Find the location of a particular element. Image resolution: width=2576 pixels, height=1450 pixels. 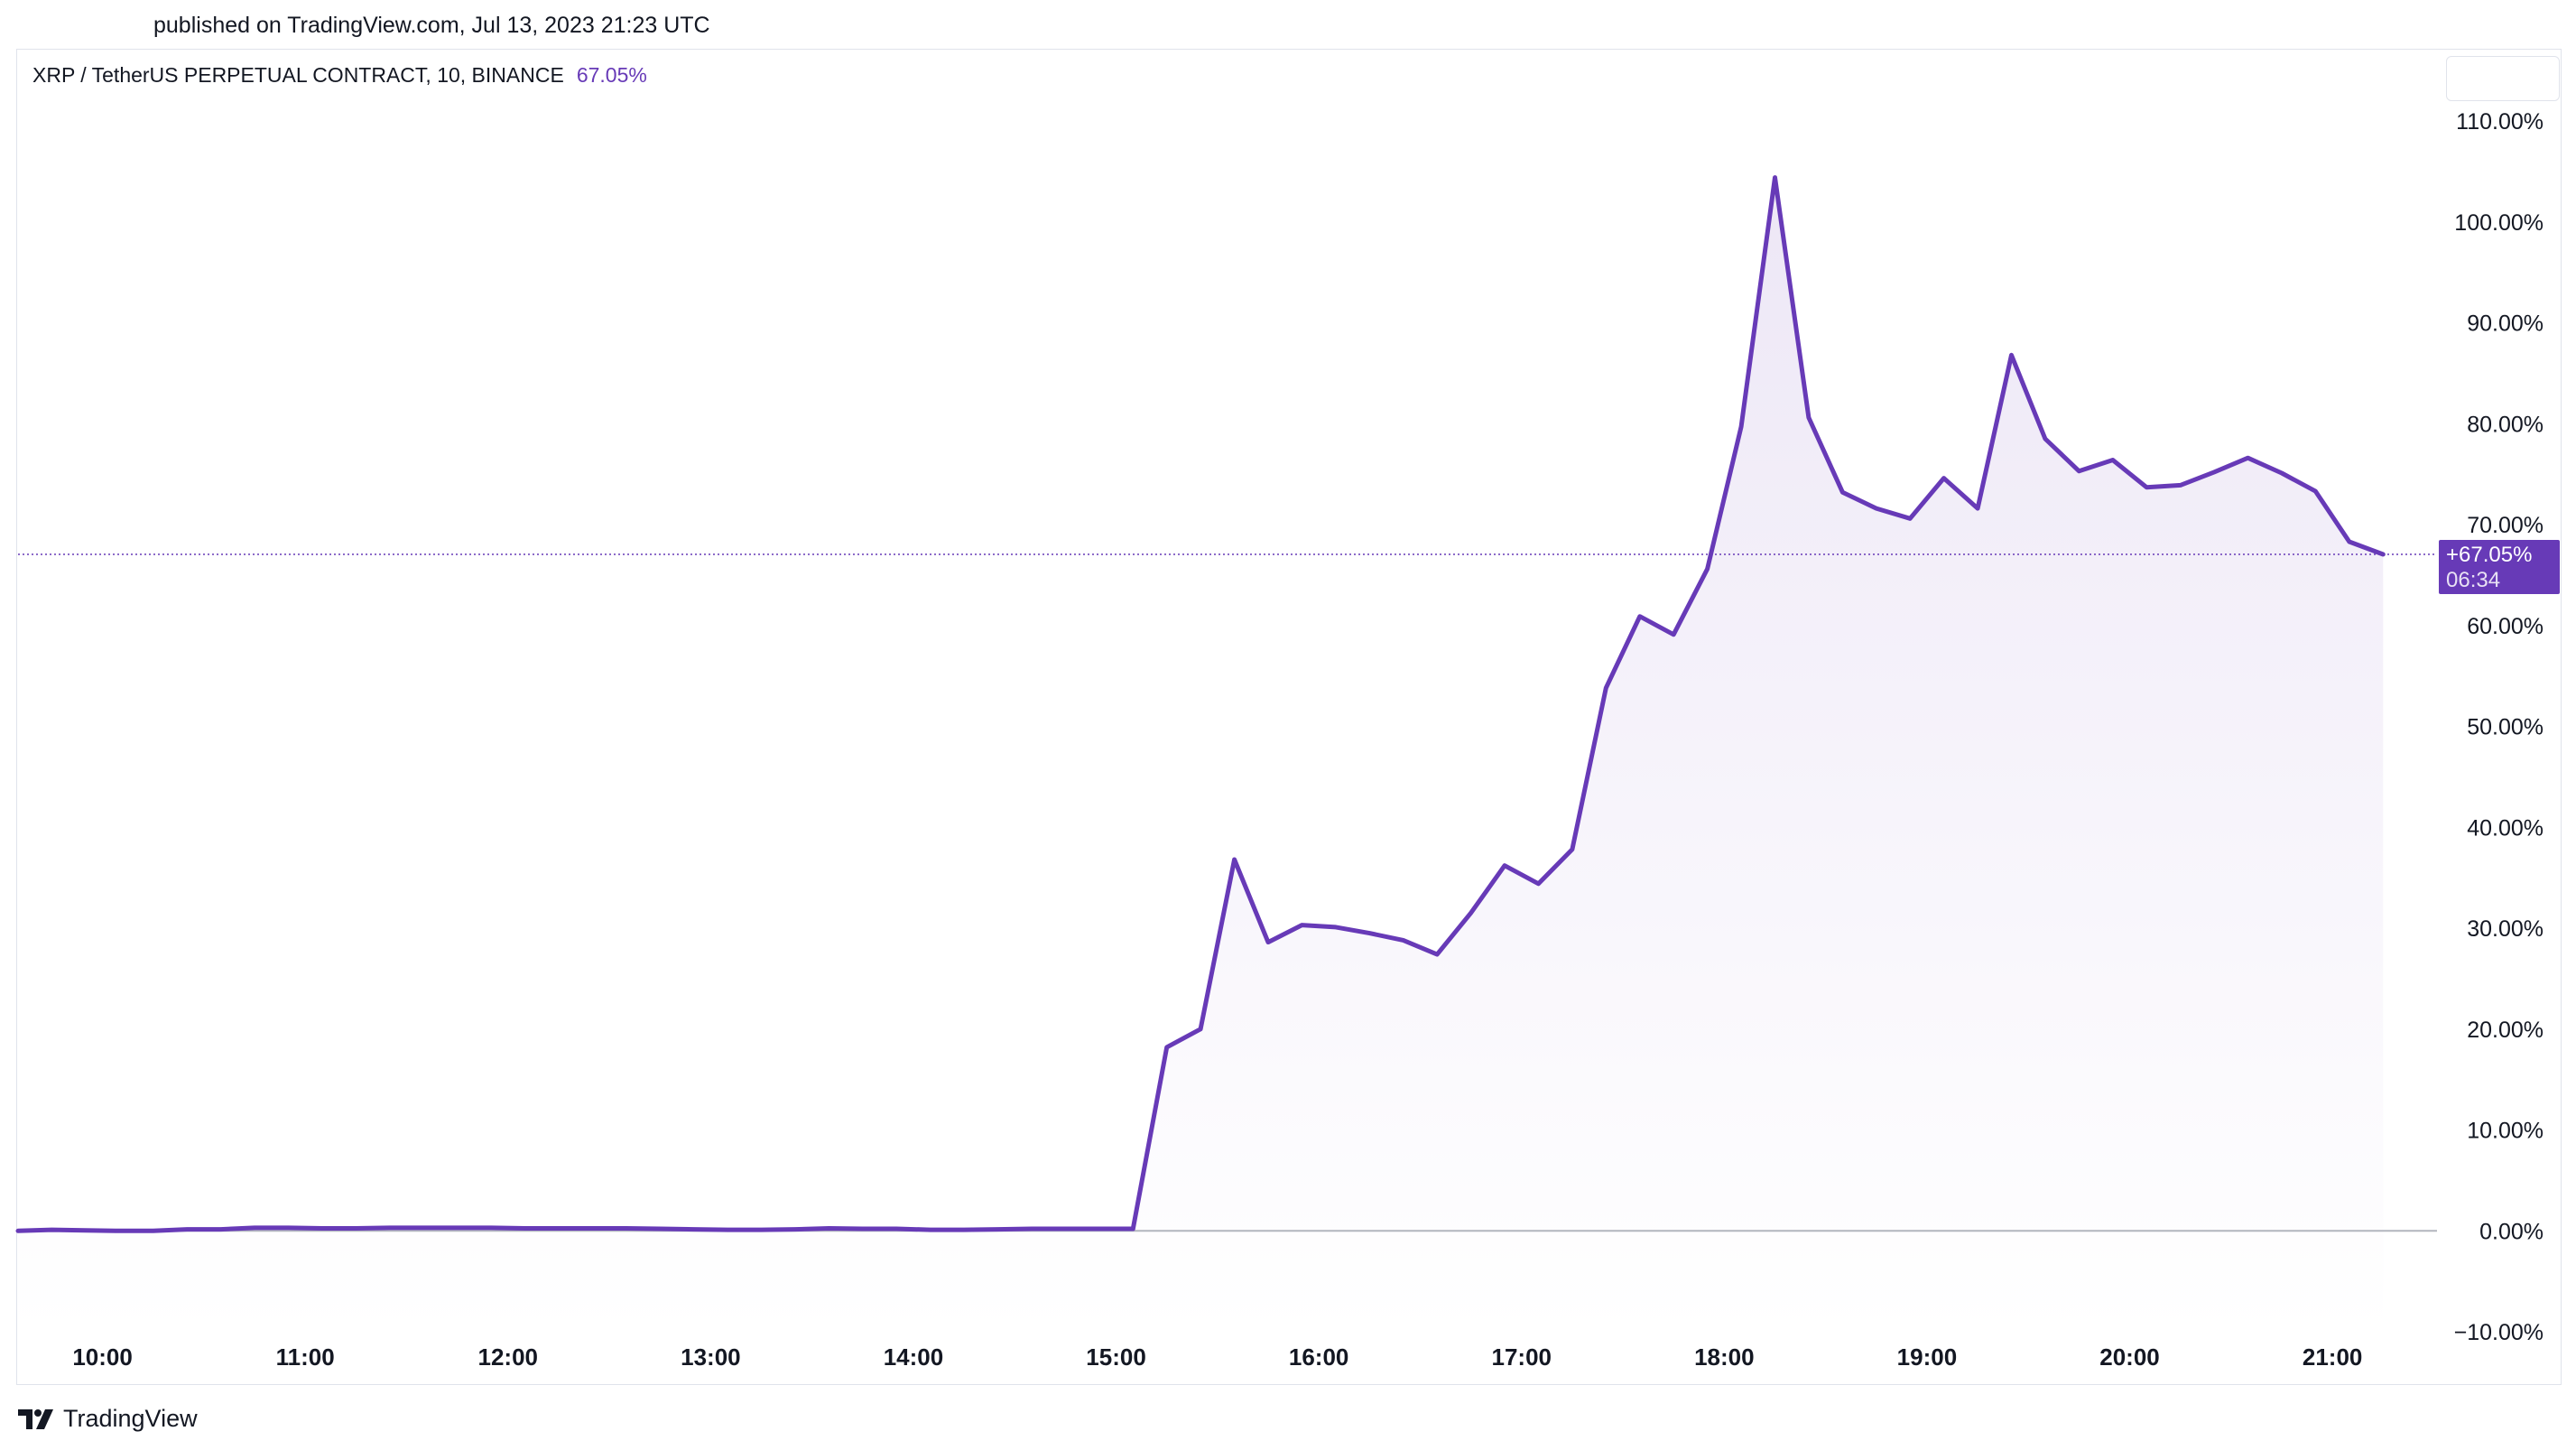

x-tick-label: 16:00 is located at coordinates (1319, 1357).